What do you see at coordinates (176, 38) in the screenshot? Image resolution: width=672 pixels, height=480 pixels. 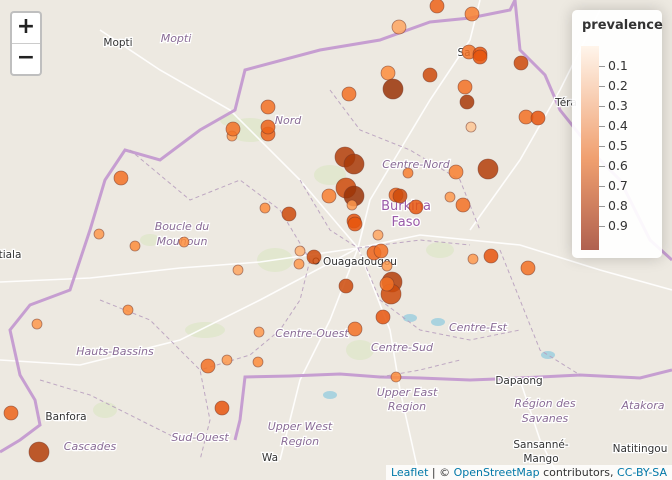 I see `place-label-region: Mopti` at bounding box center [176, 38].